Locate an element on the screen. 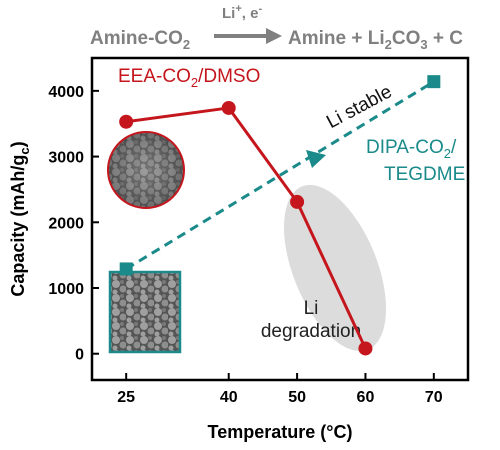 This screenshot has height=450, width=500. x-tick-label: 70 is located at coordinates (434, 397).